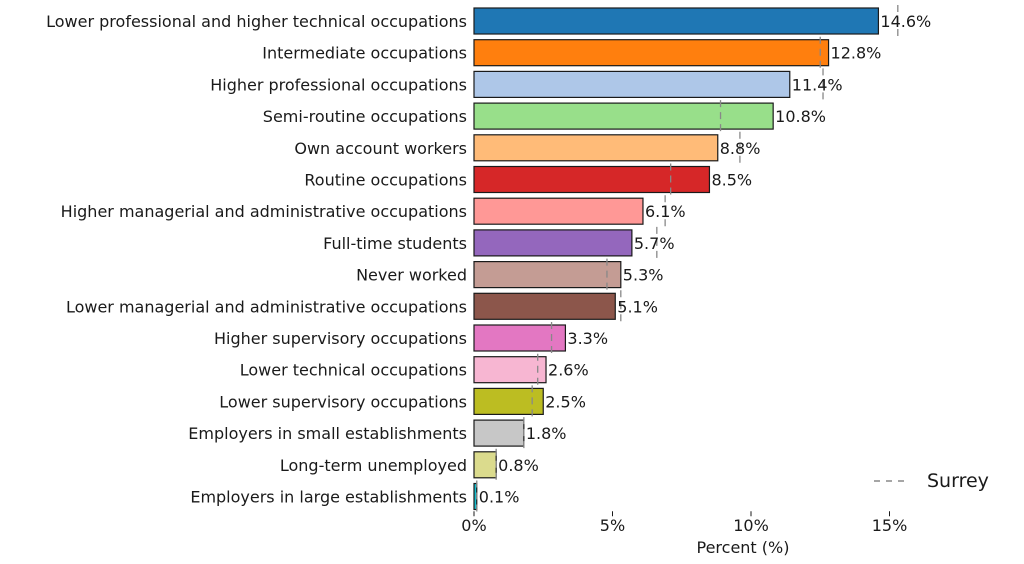  What do you see at coordinates (385, 180) in the screenshot?
I see `category-label: Routine occupations` at bounding box center [385, 180].